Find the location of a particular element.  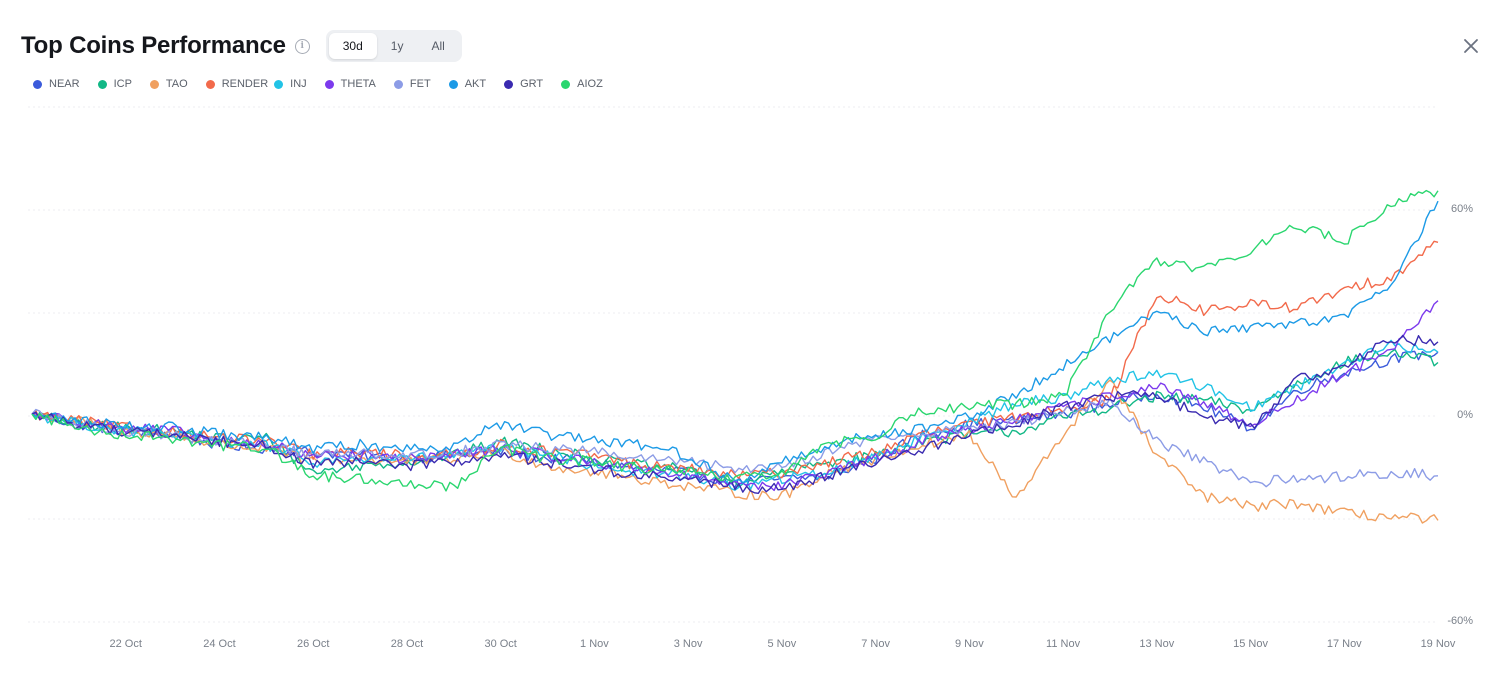

legend-label: NEAR is located at coordinates (64, 84).